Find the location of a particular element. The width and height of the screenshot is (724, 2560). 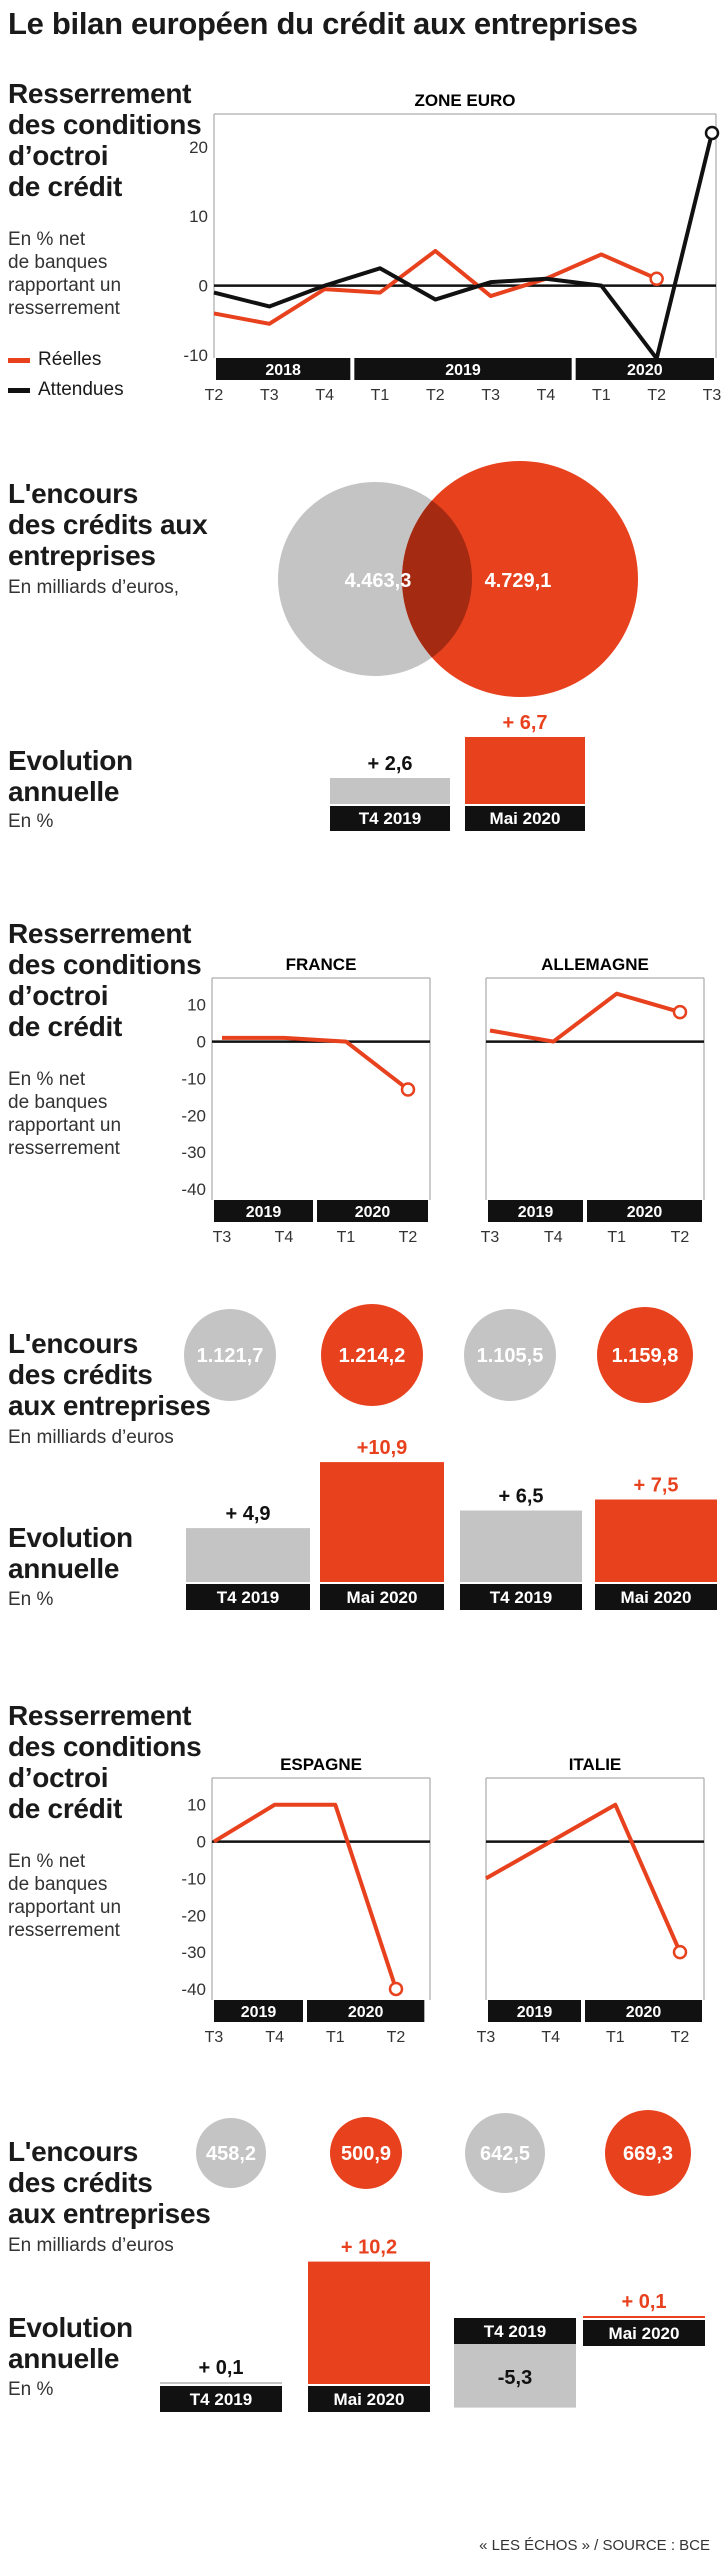

series-line is located at coordinates (585, 1017).